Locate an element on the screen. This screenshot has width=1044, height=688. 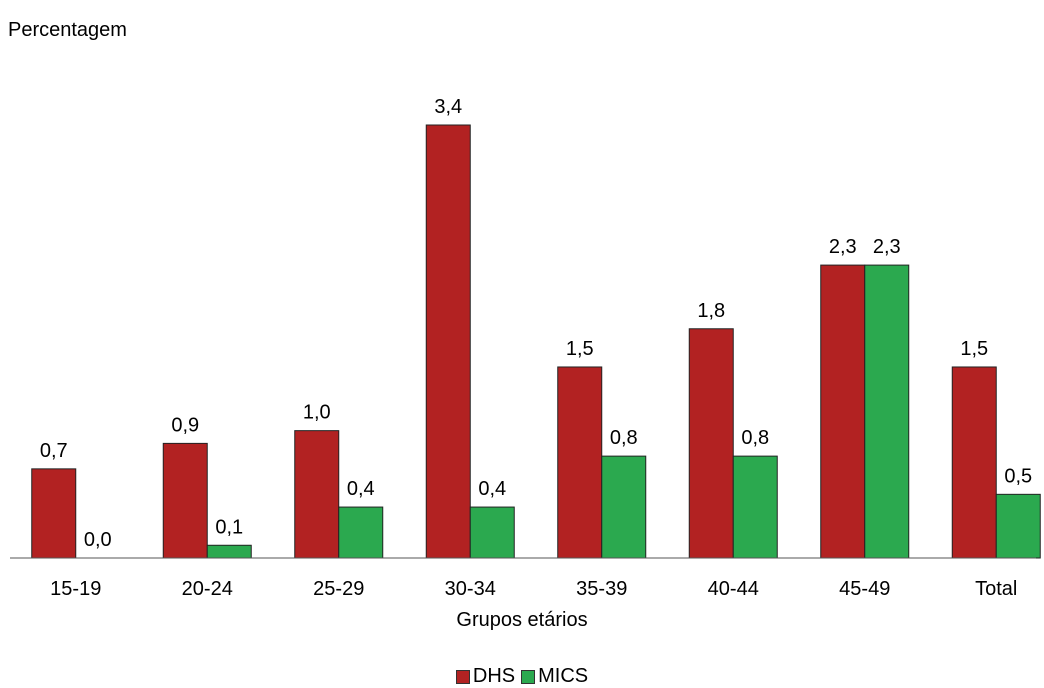
legend-item-mics: MICS is located at coordinates (554, 676).